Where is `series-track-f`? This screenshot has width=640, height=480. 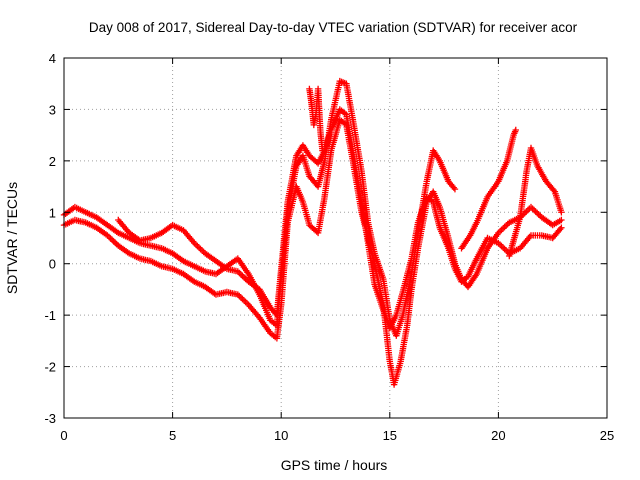
series-track-f is located at coordinates (316, 119).